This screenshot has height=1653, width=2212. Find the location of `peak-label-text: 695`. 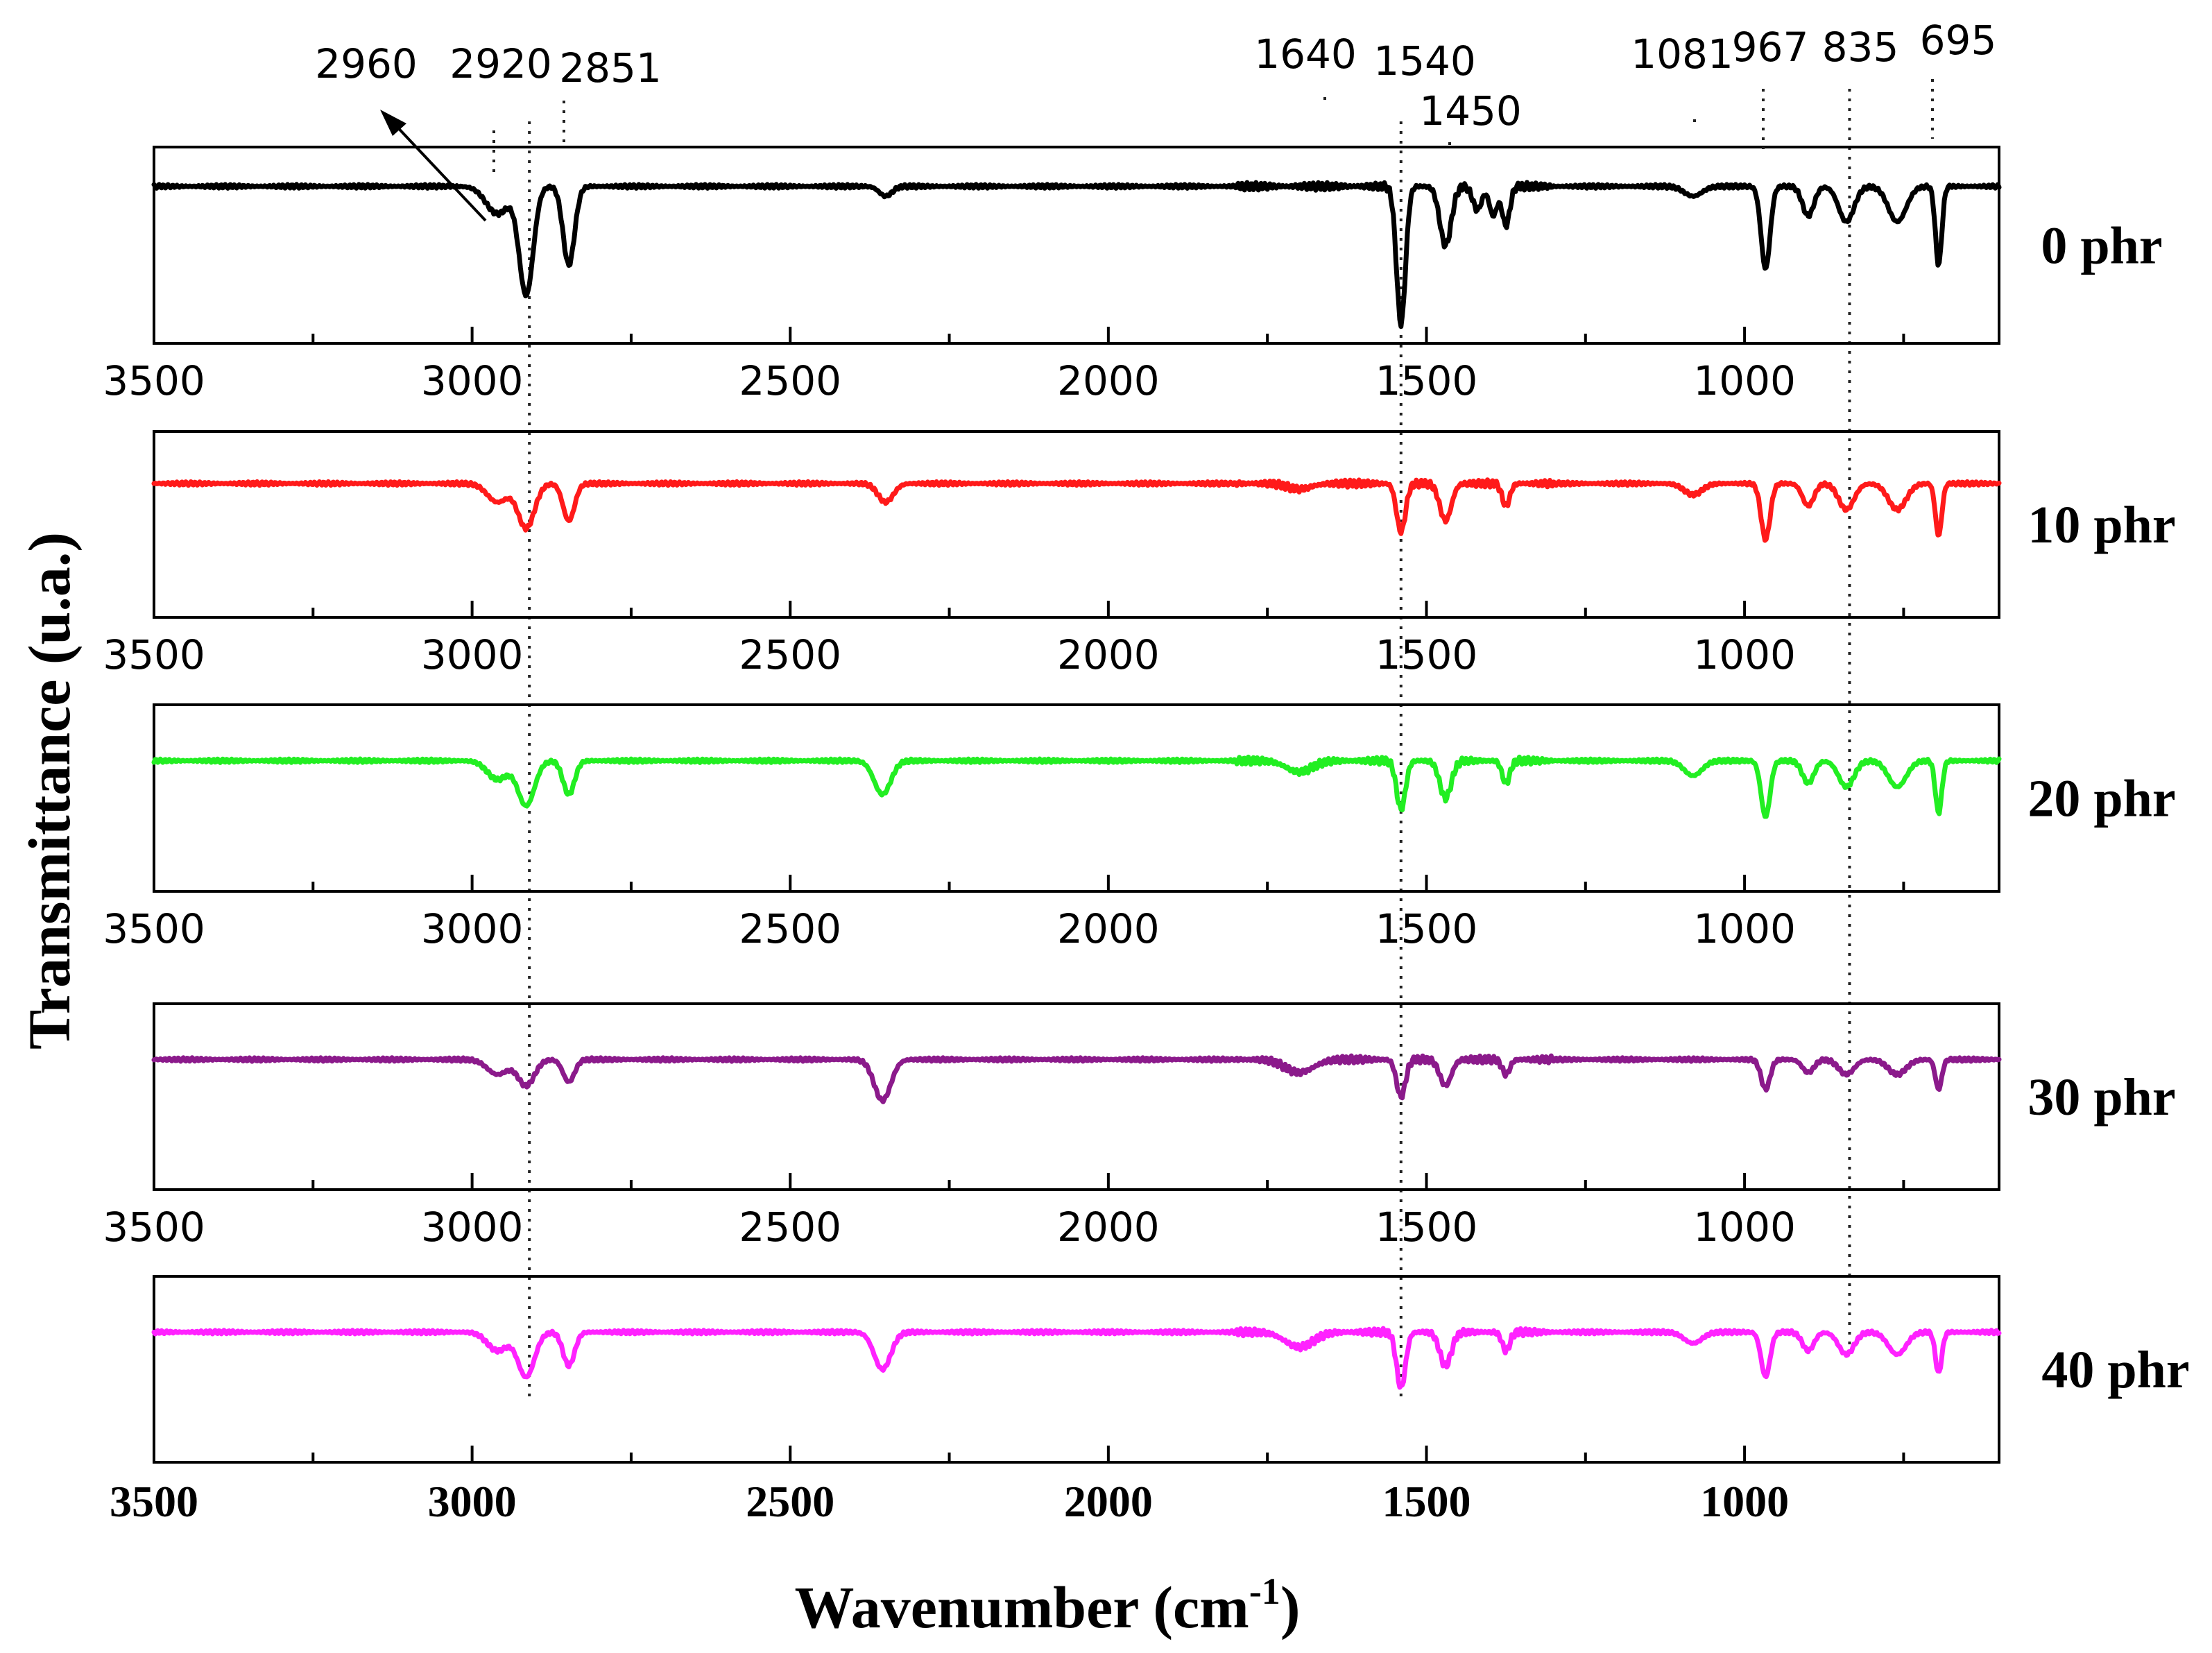

peak-label-text: 695 is located at coordinates (1958, 40).